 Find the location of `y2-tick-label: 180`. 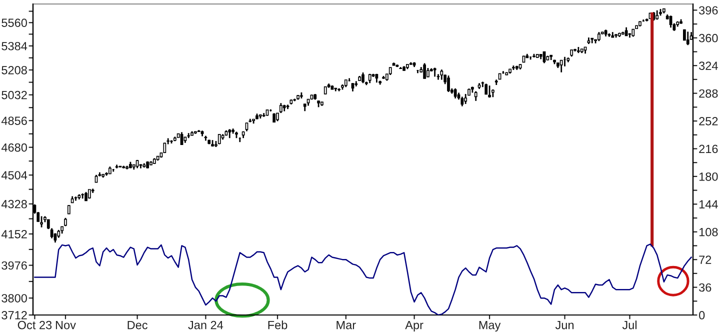

y2-tick-label: 180 is located at coordinates (708, 176).